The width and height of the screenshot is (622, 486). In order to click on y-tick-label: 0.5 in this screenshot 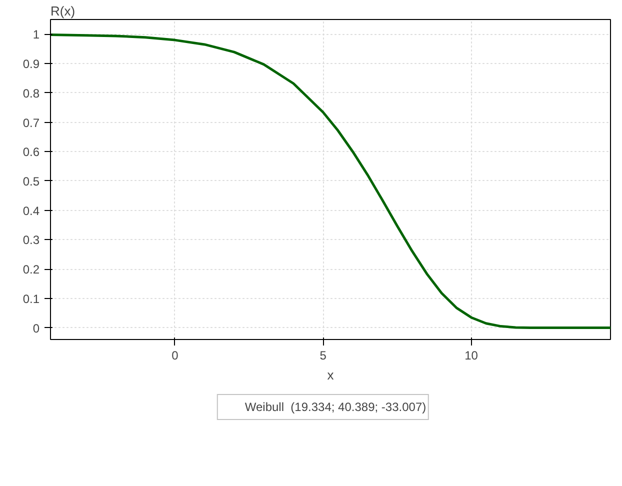, I will do `click(31, 181)`.